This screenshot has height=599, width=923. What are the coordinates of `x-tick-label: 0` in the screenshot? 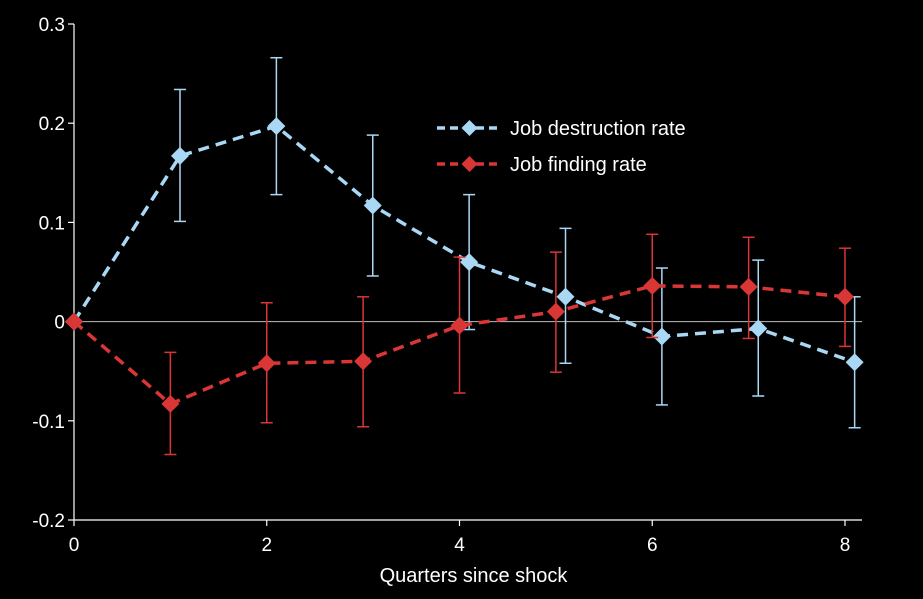 It's located at (74, 545).